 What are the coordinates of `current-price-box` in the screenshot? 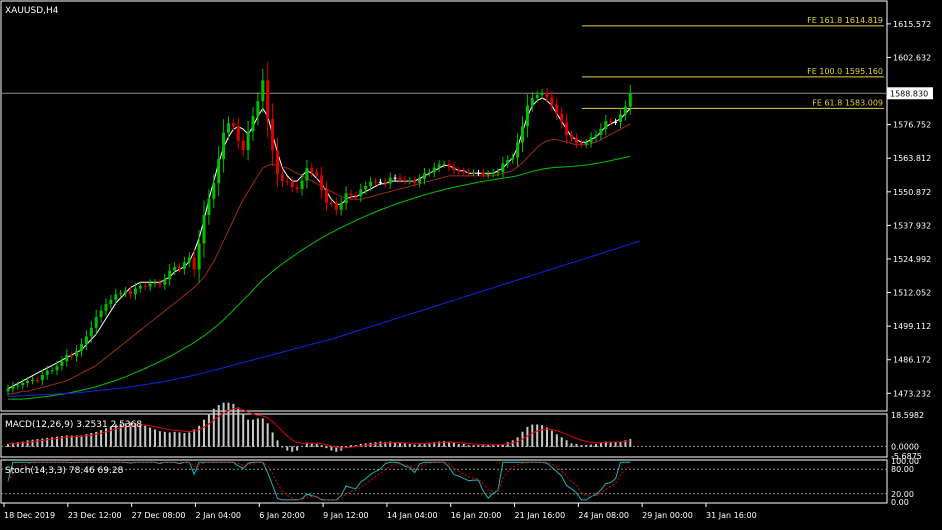 It's located at (910, 93).